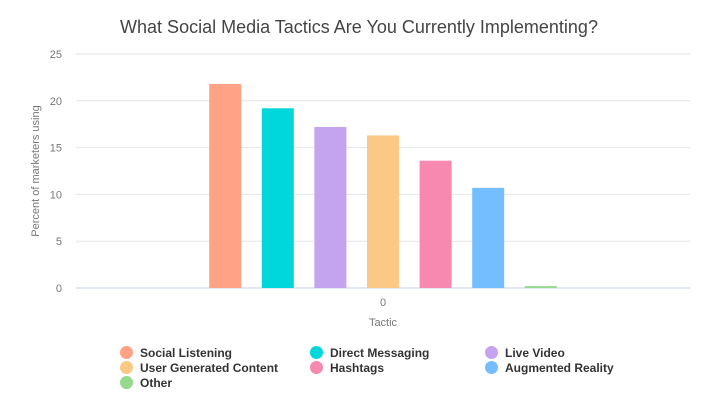  I want to click on bar-live-video, so click(330, 208).